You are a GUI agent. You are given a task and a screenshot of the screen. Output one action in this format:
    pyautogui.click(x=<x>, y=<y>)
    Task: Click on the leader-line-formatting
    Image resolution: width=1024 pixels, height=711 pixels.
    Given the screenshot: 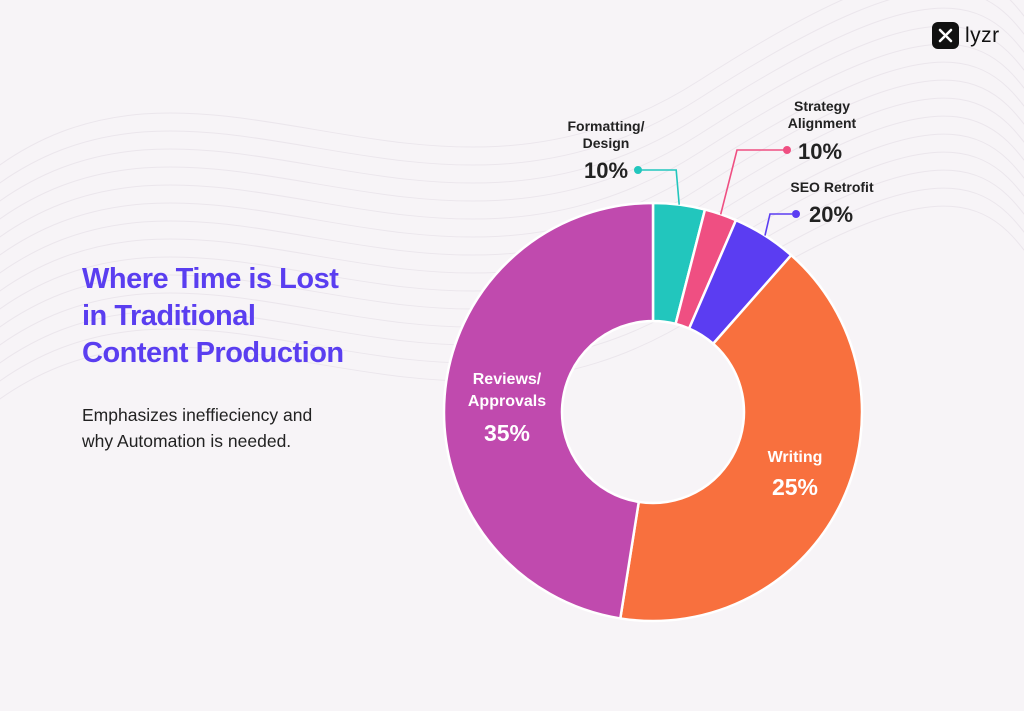 What is the action you would take?
    pyautogui.click(x=659, y=187)
    